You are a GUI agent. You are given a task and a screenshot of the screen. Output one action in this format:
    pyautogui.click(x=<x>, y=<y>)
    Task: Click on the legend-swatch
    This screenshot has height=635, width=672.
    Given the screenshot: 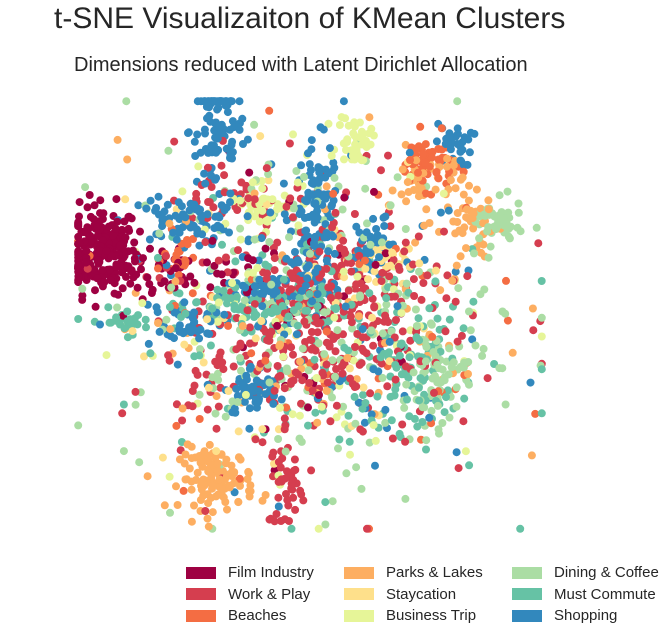 What is the action you would take?
    pyautogui.click(x=201, y=615)
    